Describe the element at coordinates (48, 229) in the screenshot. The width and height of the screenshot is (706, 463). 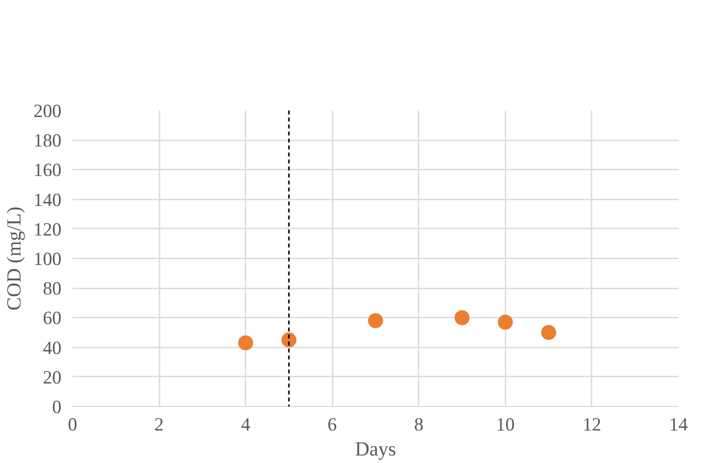
I see `y-tick-label: 120` at that location.